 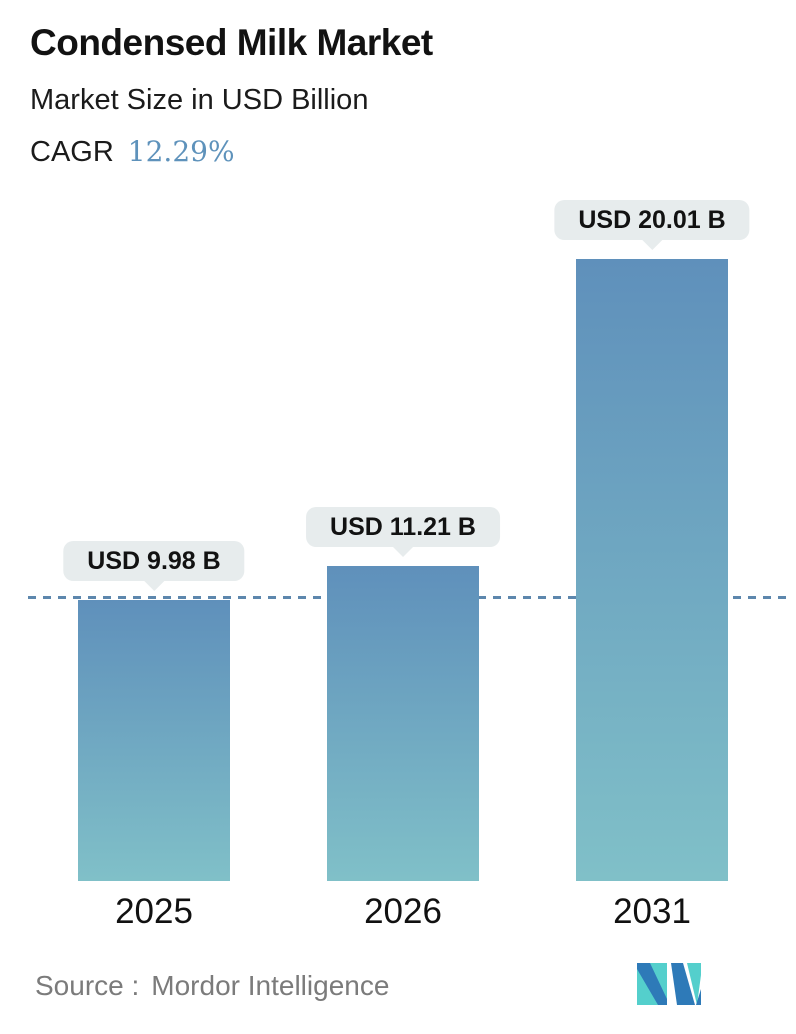 What do you see at coordinates (694, 984) in the screenshot?
I see `logo-teal-parallelogram` at bounding box center [694, 984].